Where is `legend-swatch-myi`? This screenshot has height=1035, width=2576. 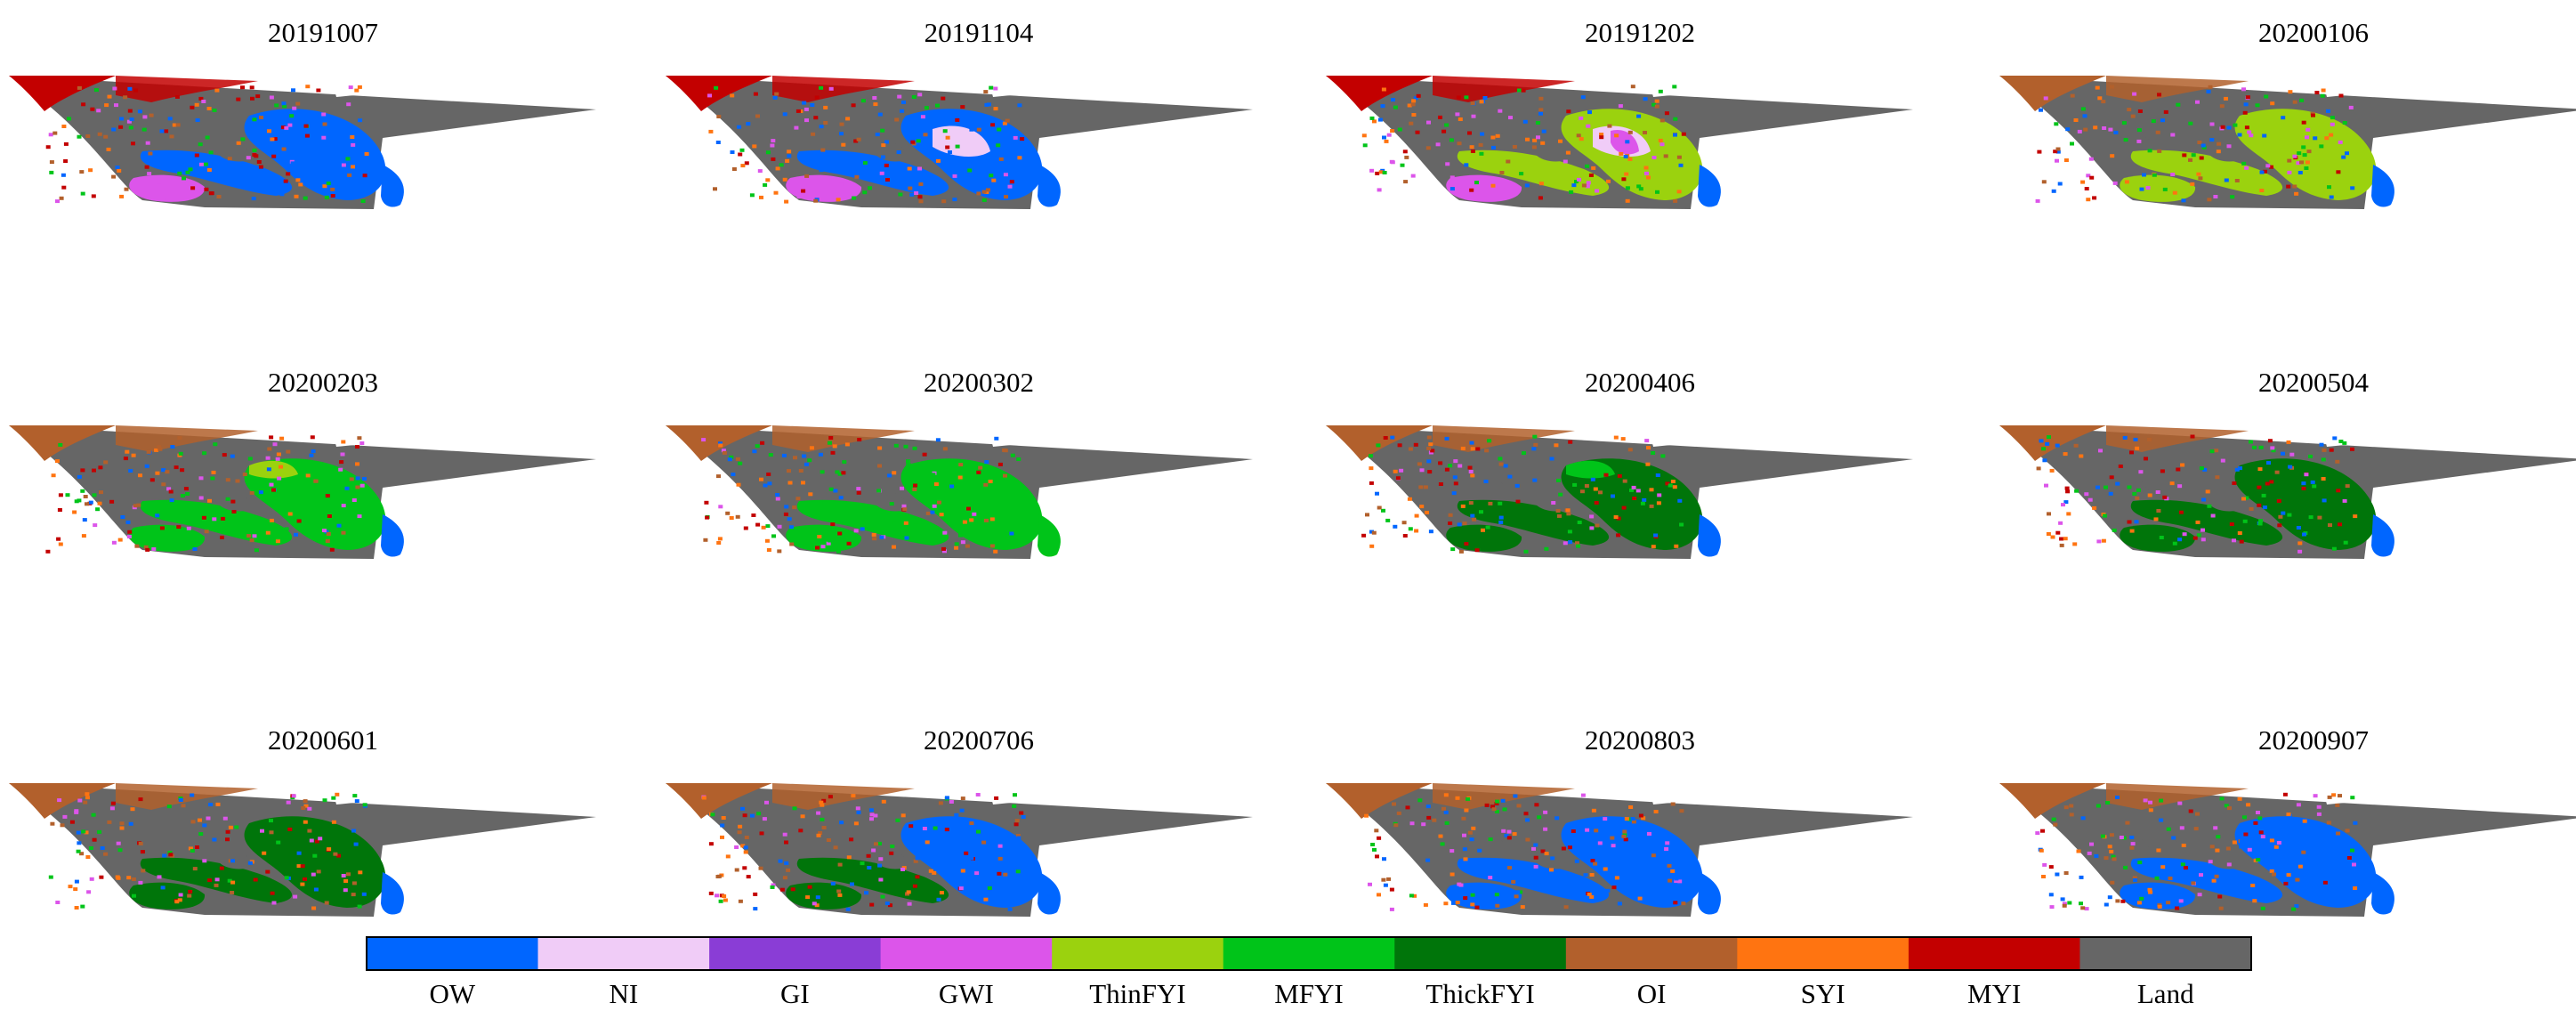 legend-swatch-myi is located at coordinates (1994, 953).